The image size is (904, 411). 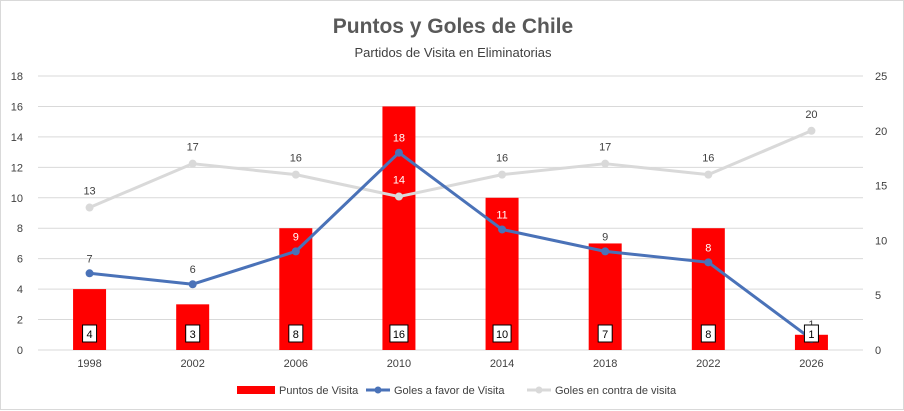 What do you see at coordinates (20, 260) in the screenshot?
I see `left-tick-label: 6` at bounding box center [20, 260].